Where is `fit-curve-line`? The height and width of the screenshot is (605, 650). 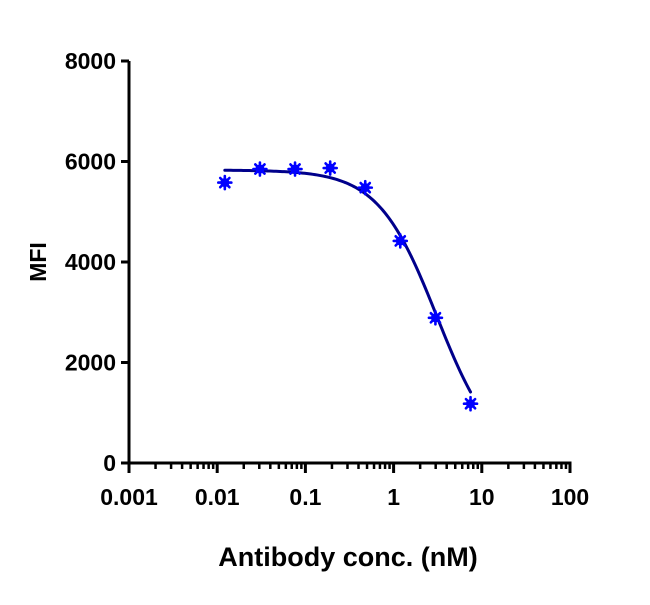 fit-curve-line is located at coordinates (348, 281).